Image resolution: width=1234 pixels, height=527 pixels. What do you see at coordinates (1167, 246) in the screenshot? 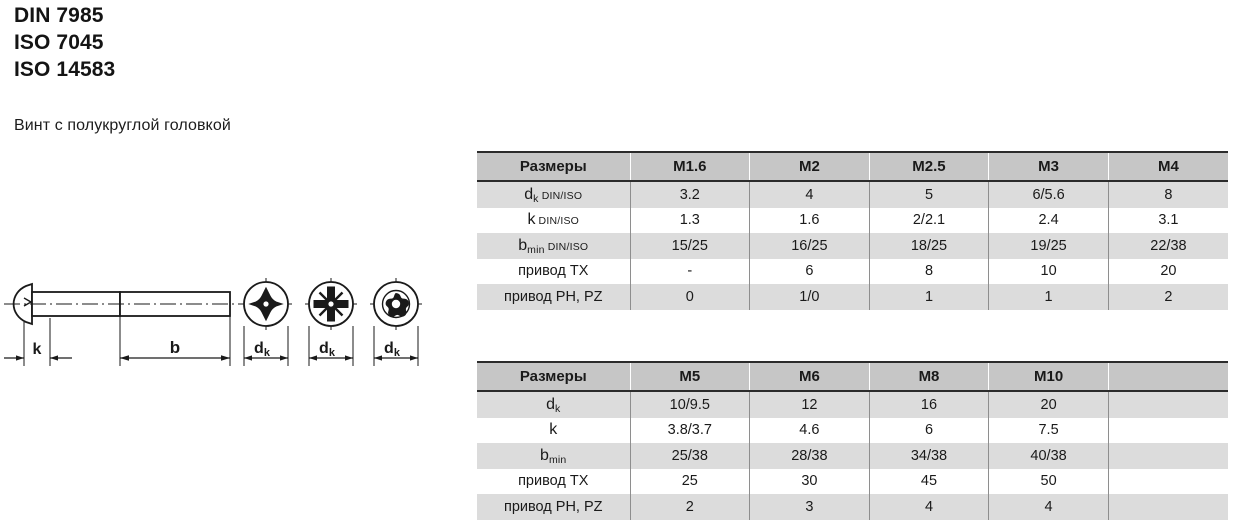
I see `cell-bmin-m4: 22/38` at bounding box center [1167, 246].